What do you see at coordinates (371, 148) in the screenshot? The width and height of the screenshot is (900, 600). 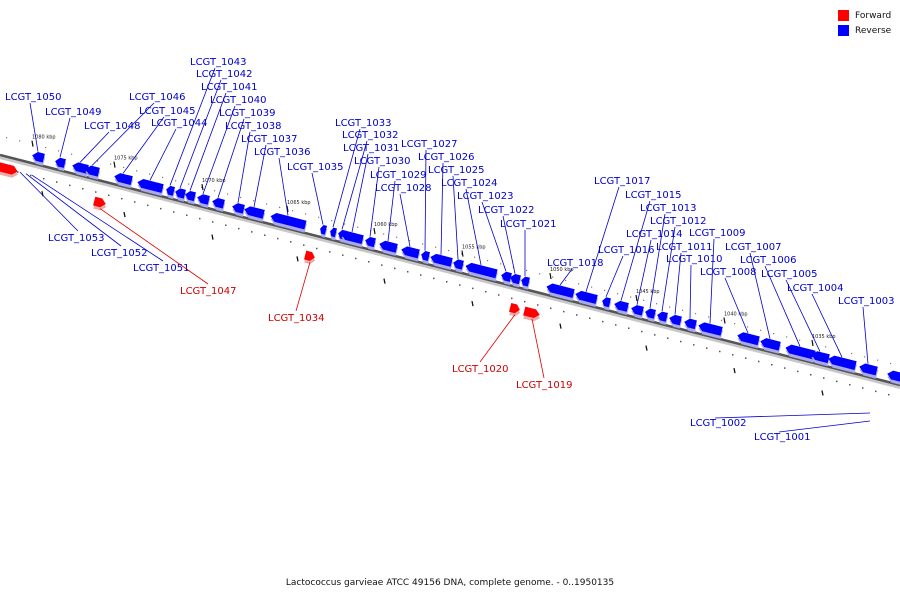 I see `gene-label: LCGT_1031` at bounding box center [371, 148].